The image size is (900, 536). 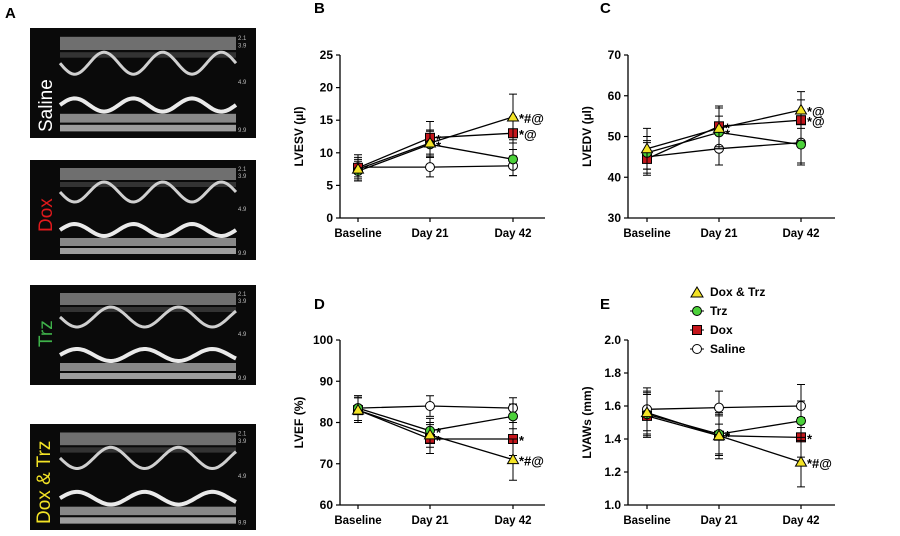 What do you see at coordinates (327, 120) in the screenshot?
I see `y-tick-label: 15` at bounding box center [327, 120].